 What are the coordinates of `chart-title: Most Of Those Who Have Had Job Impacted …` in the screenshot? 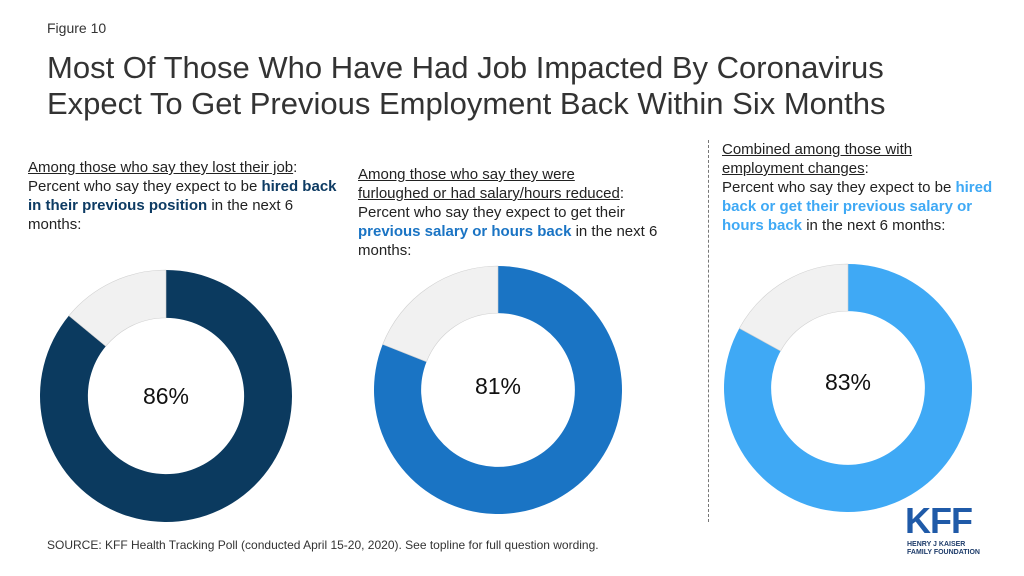 It's located at (517, 86).